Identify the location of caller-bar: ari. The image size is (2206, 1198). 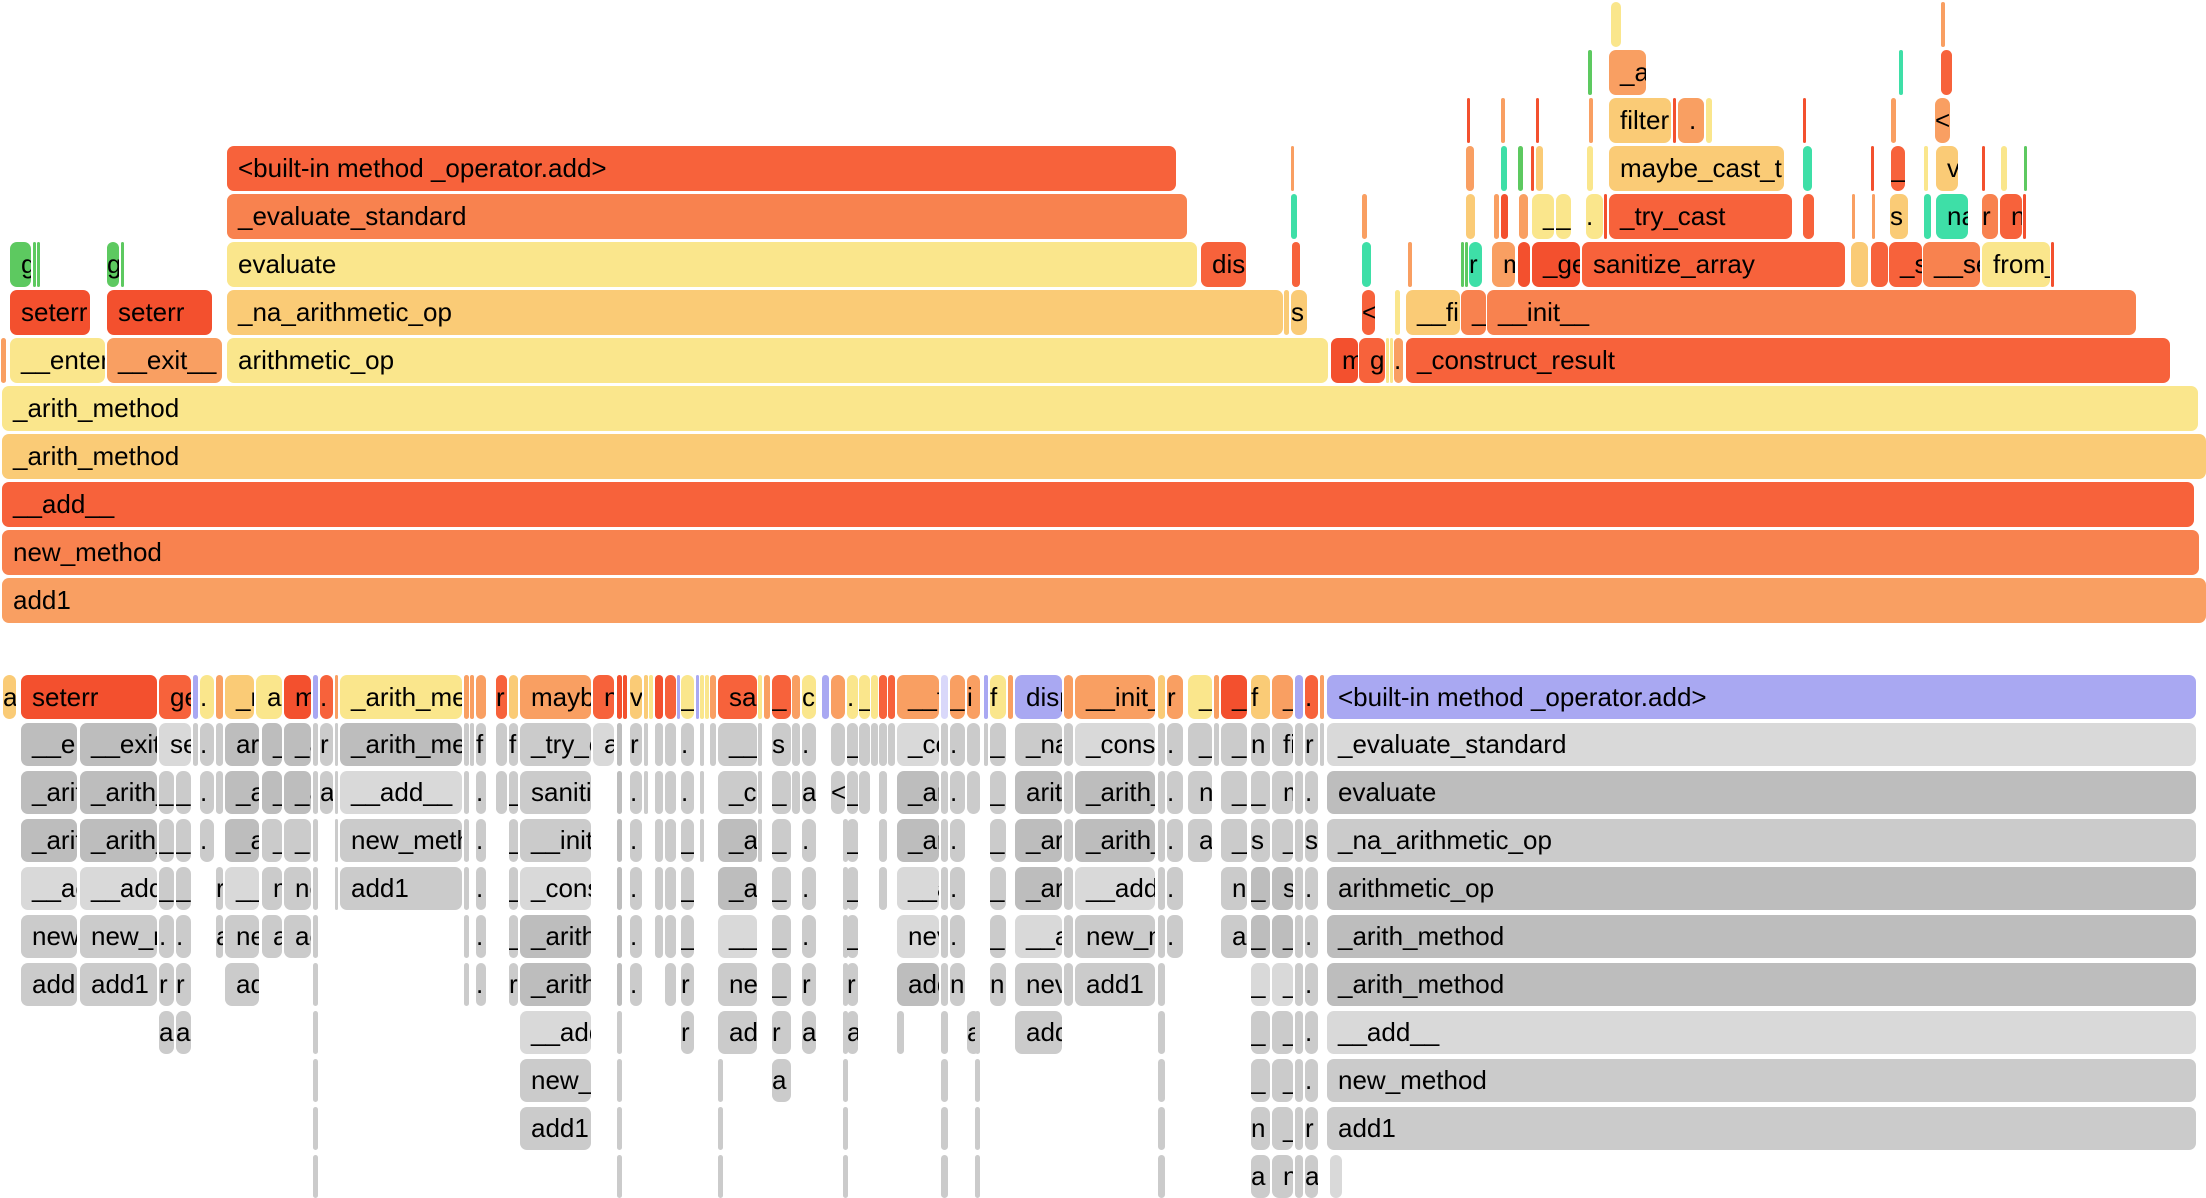
(242, 744).